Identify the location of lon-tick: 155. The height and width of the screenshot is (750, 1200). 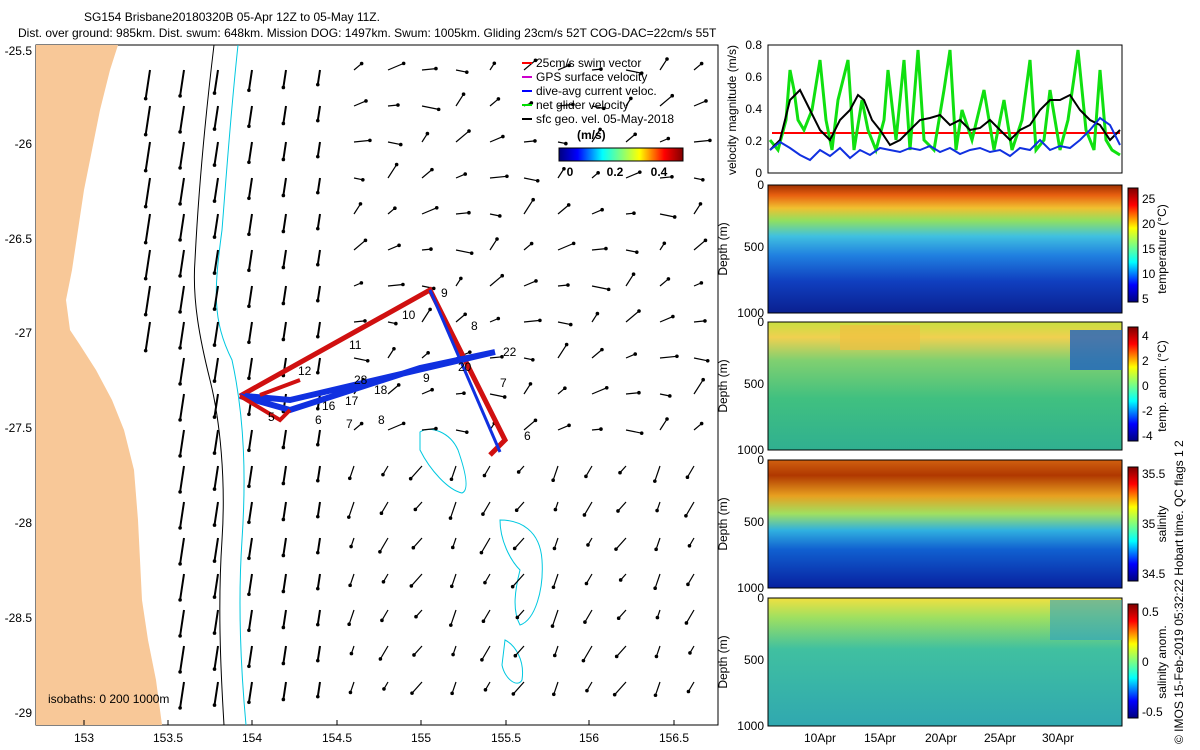
(421, 738).